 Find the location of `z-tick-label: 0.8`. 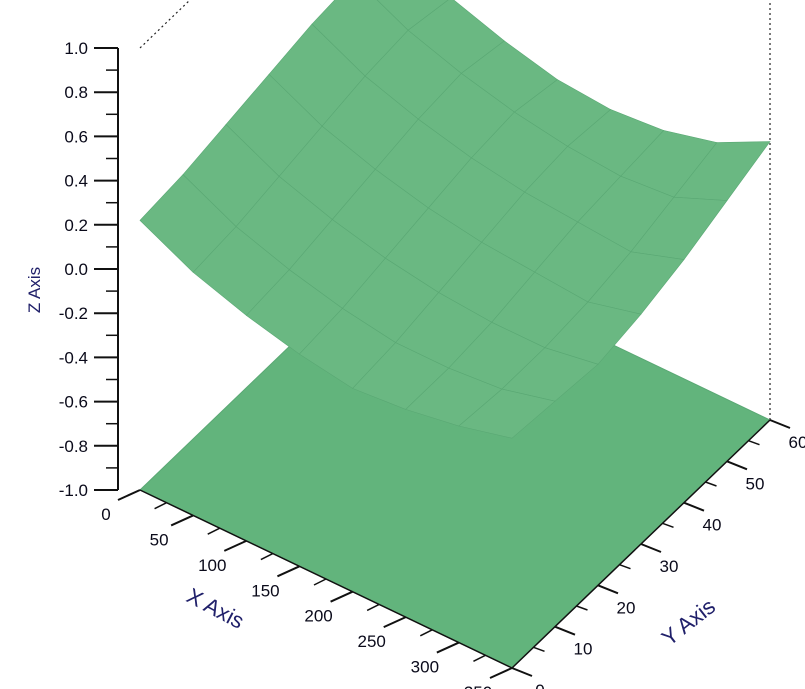

z-tick-label: 0.8 is located at coordinates (76, 92).